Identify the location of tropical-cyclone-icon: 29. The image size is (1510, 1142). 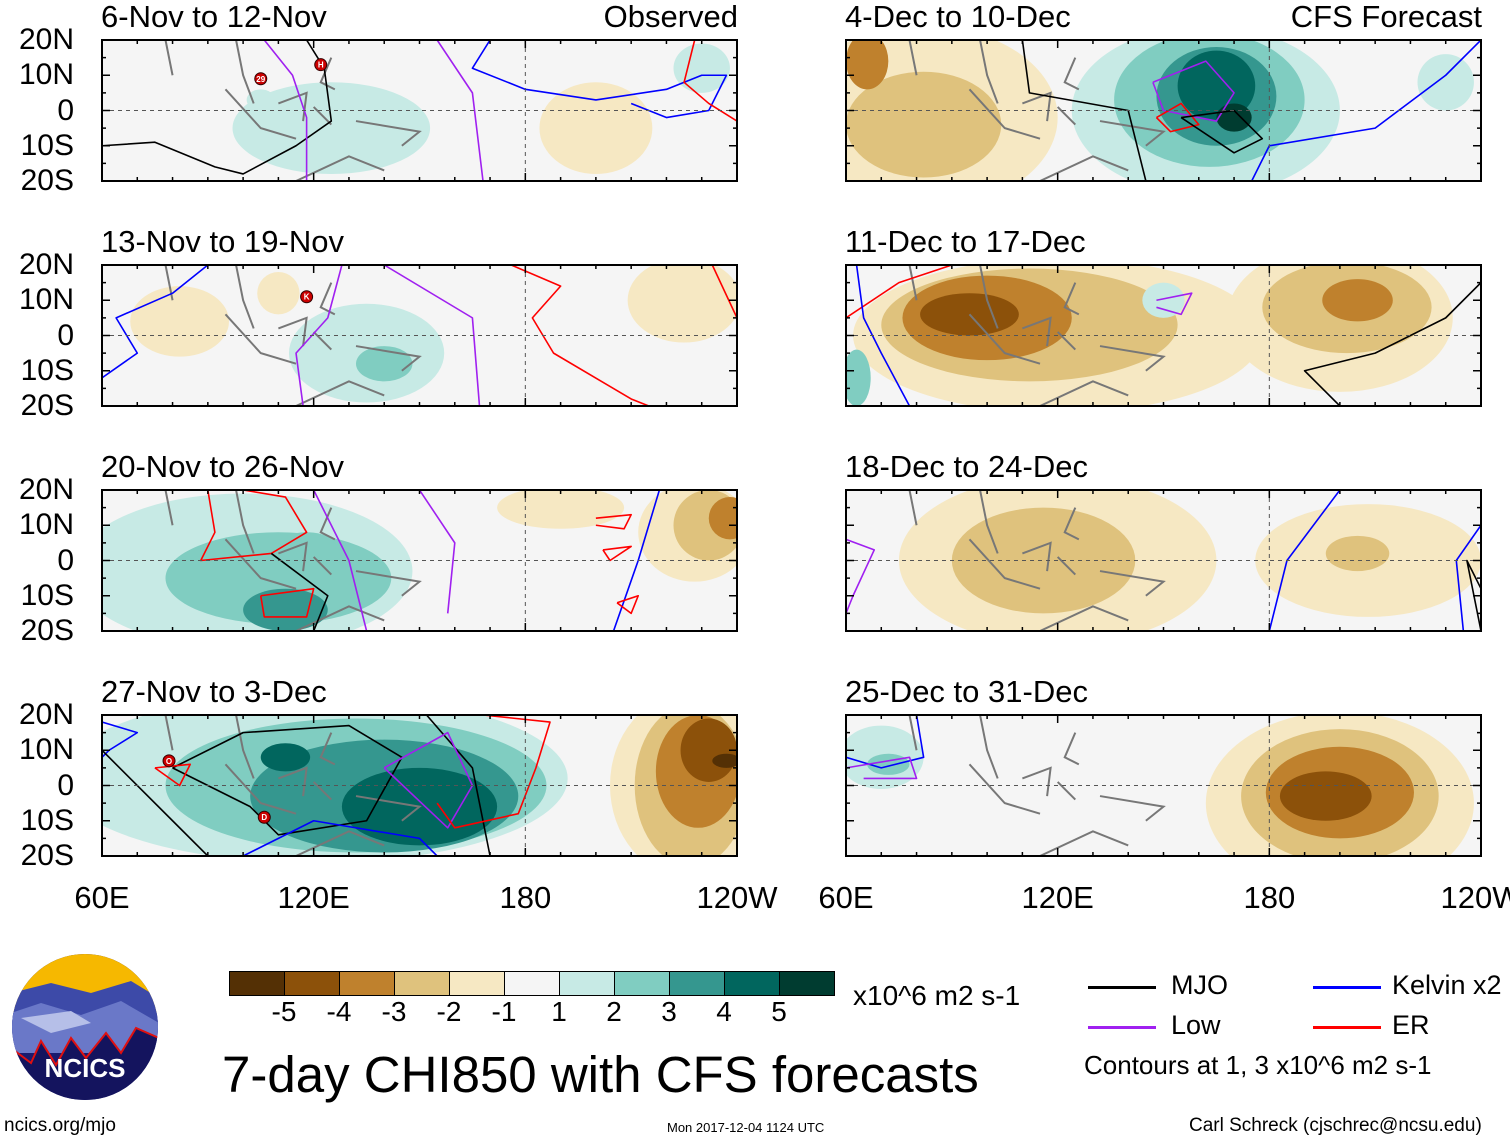
(261, 79).